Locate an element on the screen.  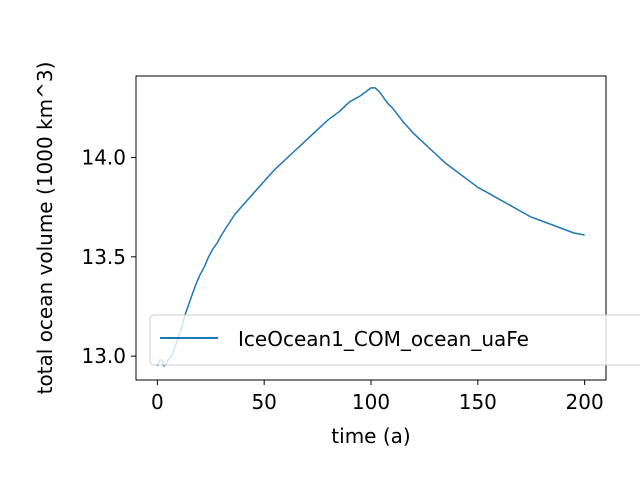
y-tick-label: 14.0 is located at coordinates (103, 157).